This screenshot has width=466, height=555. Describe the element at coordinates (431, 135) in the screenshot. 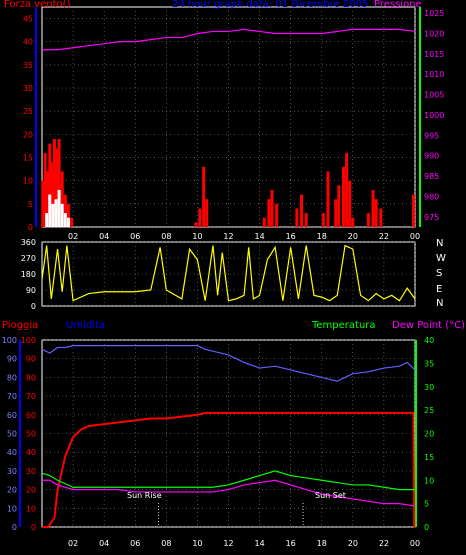

I see `pressure-axis-tick-label: 995` at that location.